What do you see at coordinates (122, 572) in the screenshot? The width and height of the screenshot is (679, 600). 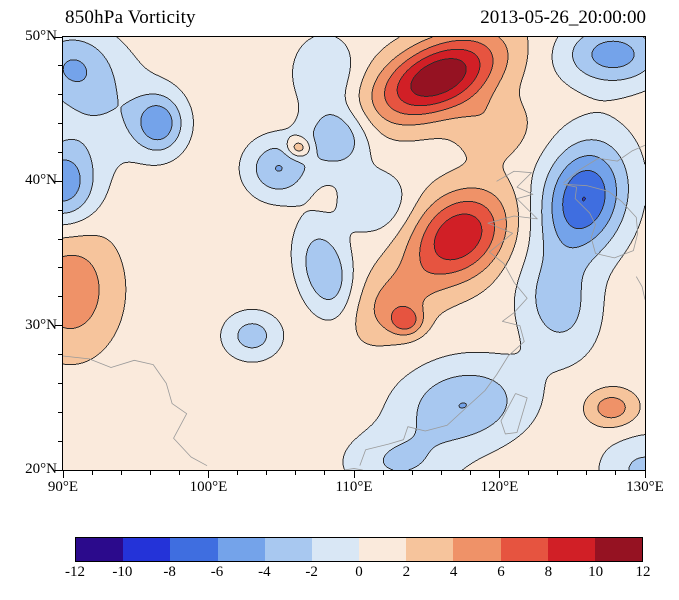 I see `colorbar-tick-label: -10` at bounding box center [122, 572].